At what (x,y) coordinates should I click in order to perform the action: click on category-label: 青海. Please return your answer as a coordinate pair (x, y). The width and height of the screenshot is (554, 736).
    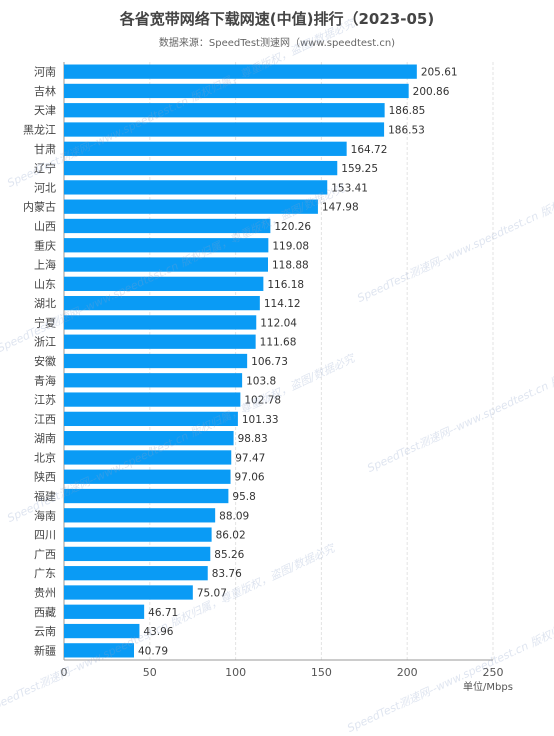
    Looking at the image, I should click on (45, 380).